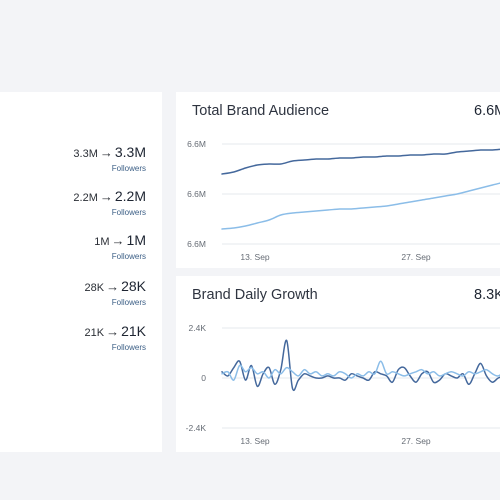 This screenshot has height=500, width=500. I want to click on metric-values: 21K → 21K, so click(116, 332).